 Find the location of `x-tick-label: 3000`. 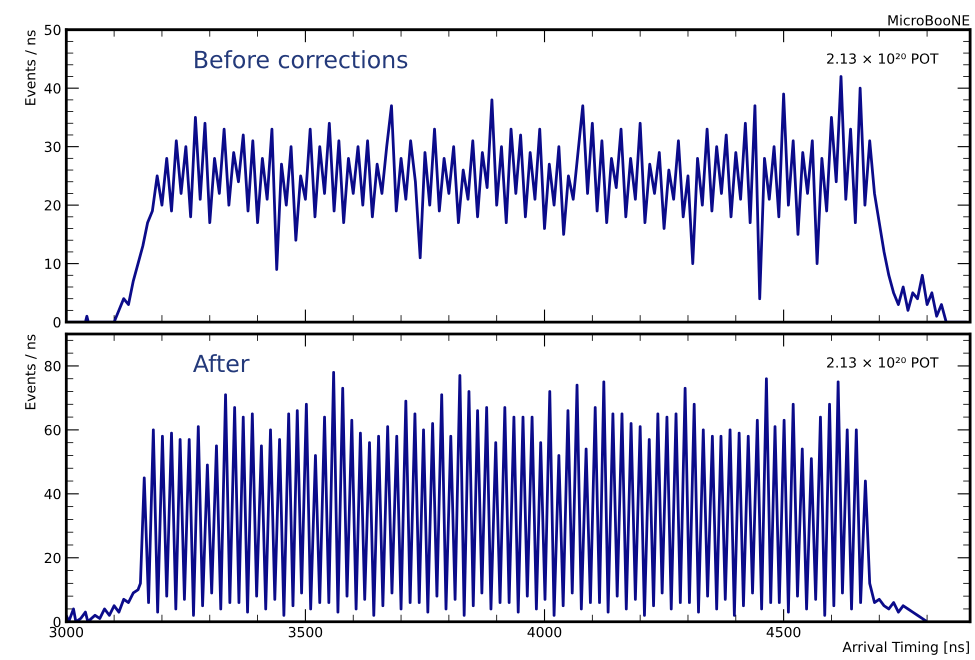

x-tick-label: 3000 is located at coordinates (67, 632).